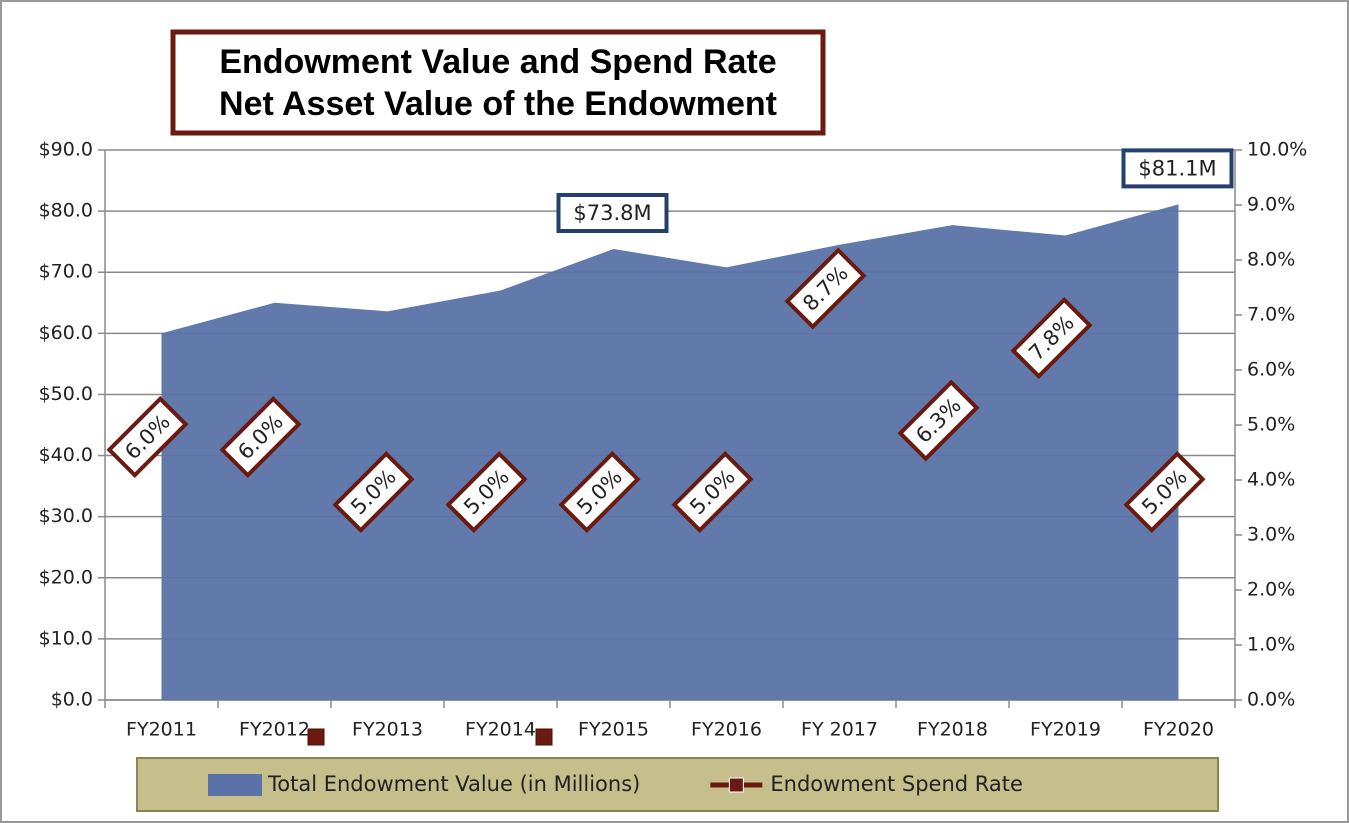  I want to click on data-label: 8.7%, so click(825, 288).